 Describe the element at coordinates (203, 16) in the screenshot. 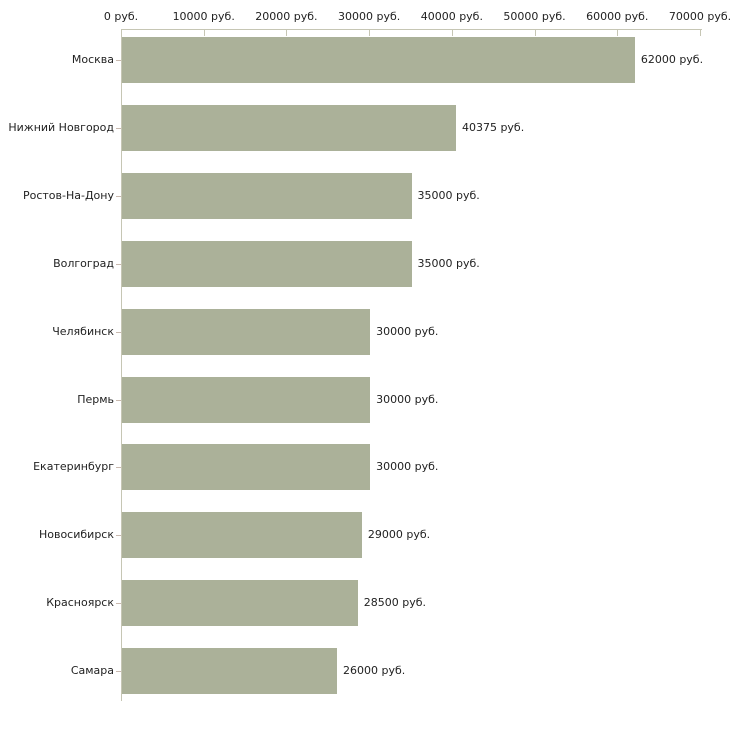

I see `x-axis-tick-label: 10000 руб.` at that location.